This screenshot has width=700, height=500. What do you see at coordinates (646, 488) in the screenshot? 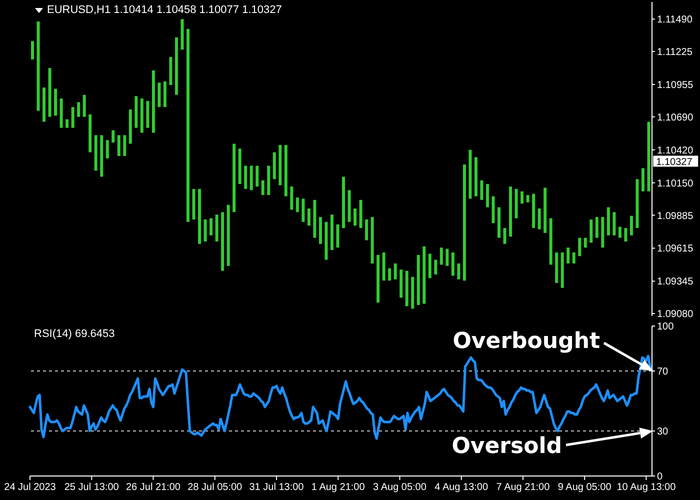
I see `x-tick-label: 10 Aug 13:00` at bounding box center [646, 488].